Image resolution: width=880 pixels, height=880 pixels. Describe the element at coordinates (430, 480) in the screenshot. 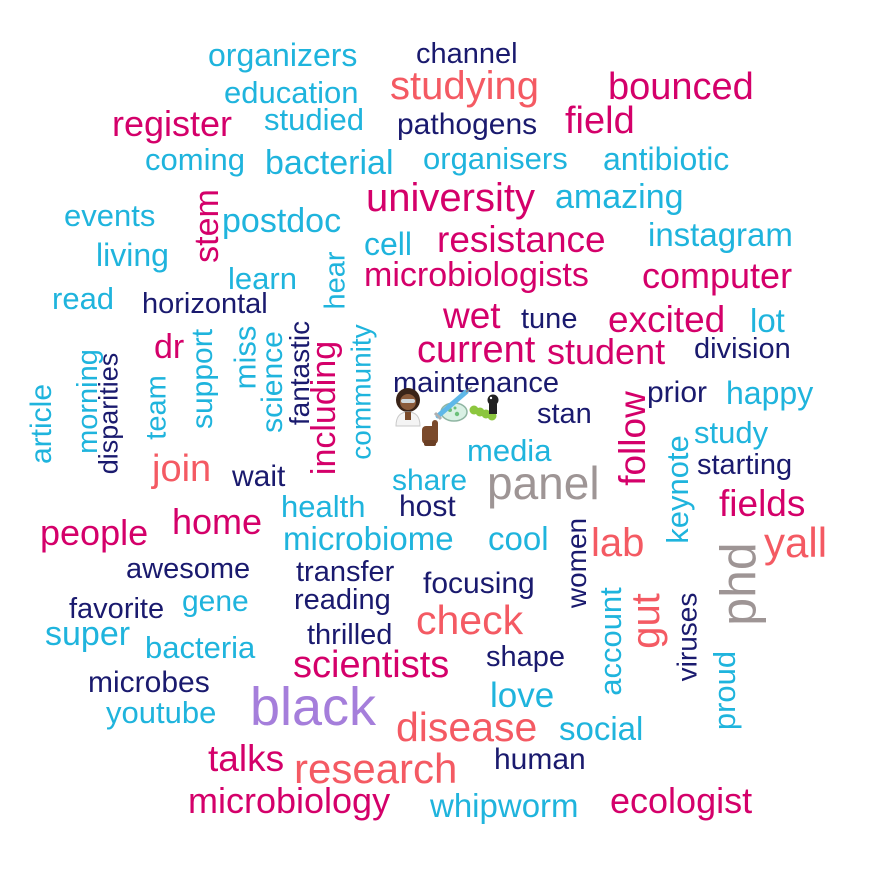

I see `word: share` at that location.